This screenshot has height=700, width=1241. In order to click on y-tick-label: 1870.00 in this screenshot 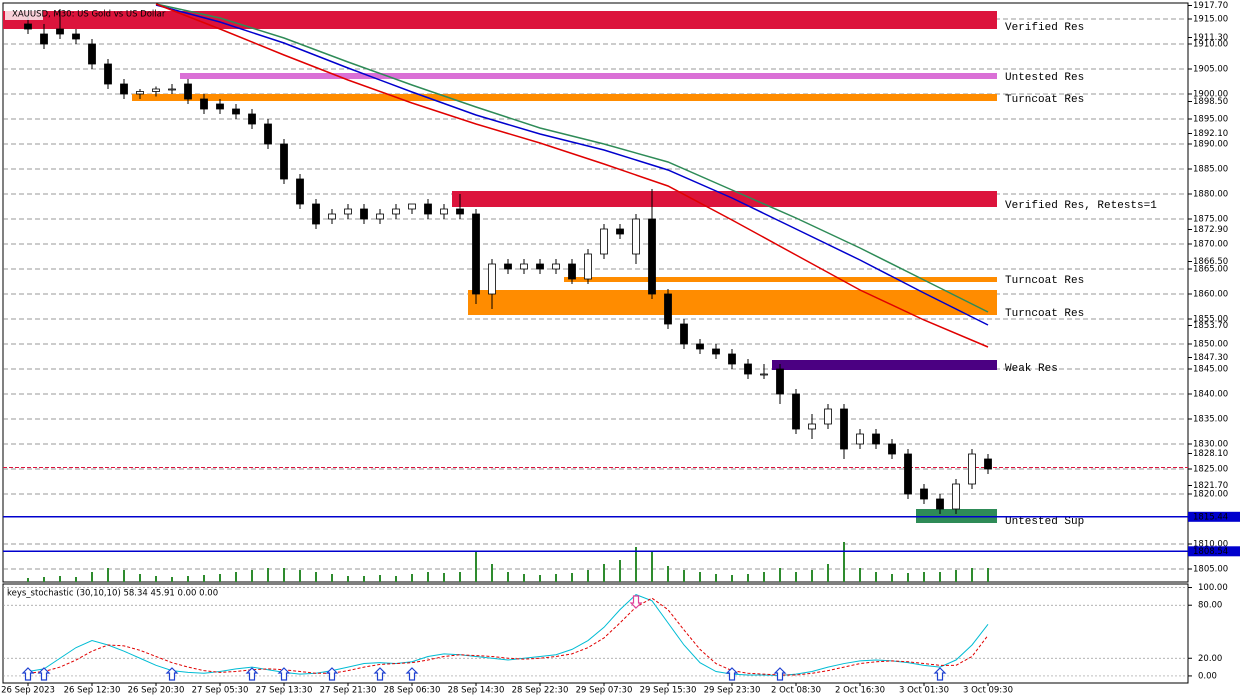, I will do `click(1210, 245)`.